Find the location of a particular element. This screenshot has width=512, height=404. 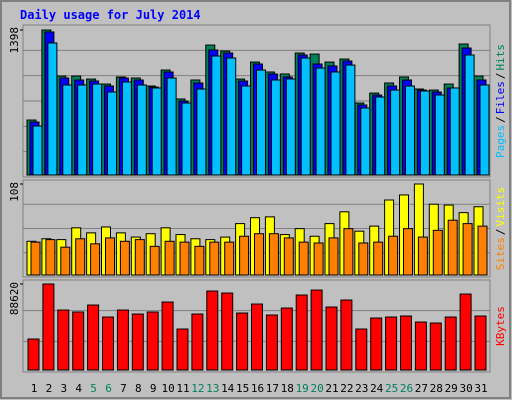

x-tick-label: 1 is located at coordinates (34, 388).